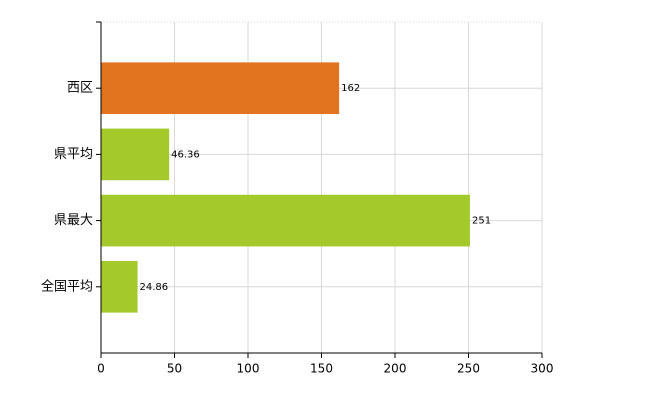 Image resolution: width=650 pixels, height=400 pixels. Describe the element at coordinates (468, 369) in the screenshot. I see `x-tick-label: 250` at that location.